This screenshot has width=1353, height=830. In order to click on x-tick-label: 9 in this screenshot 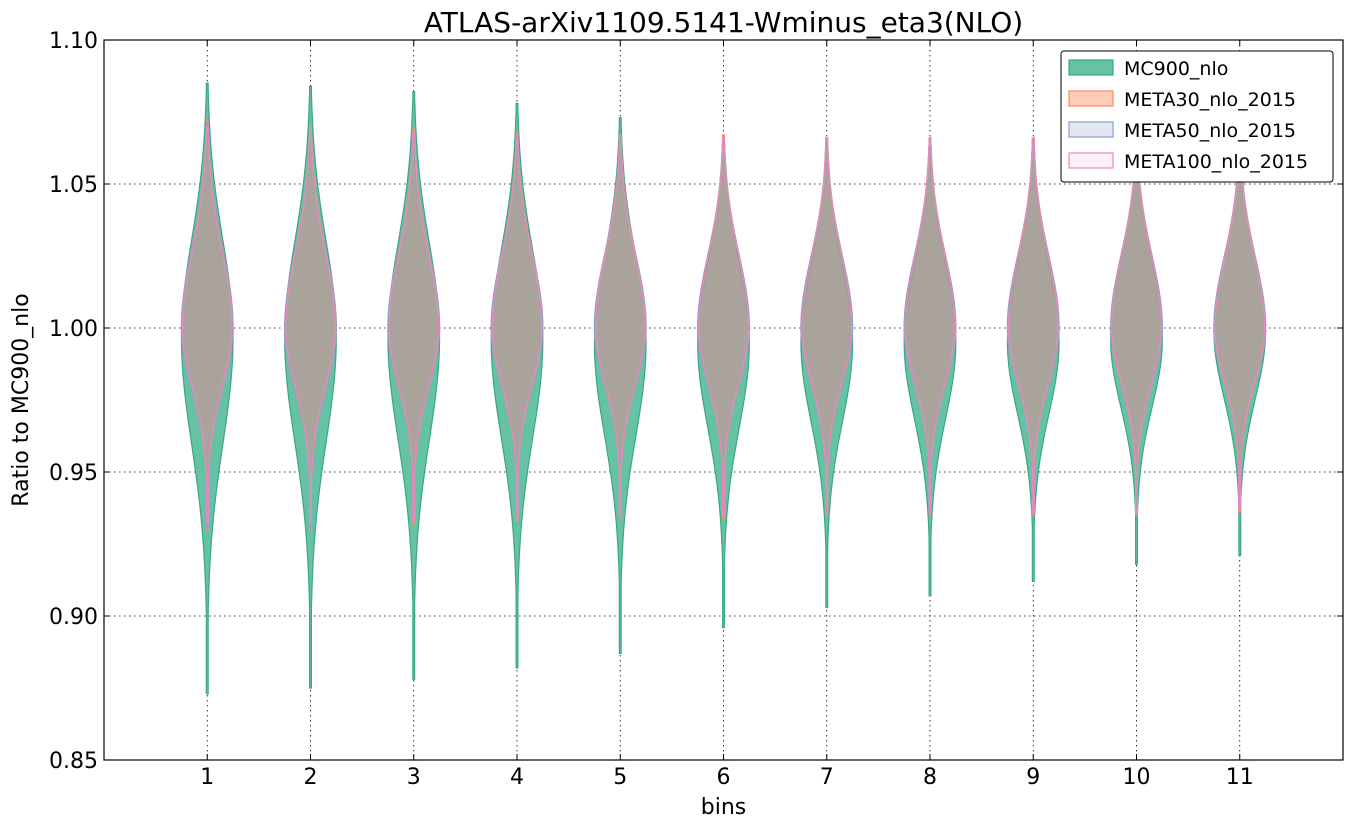, I will do `click(1033, 777)`.